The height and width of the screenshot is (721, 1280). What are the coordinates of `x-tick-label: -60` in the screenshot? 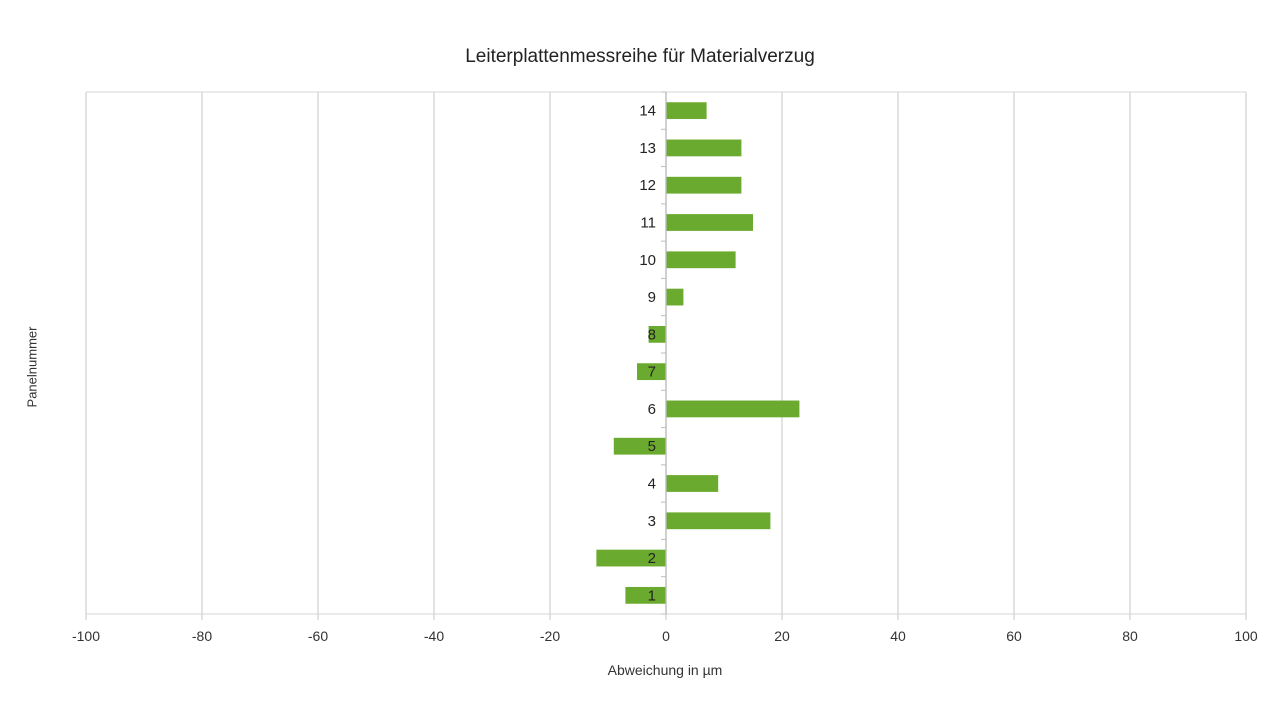 It's located at (318, 636).